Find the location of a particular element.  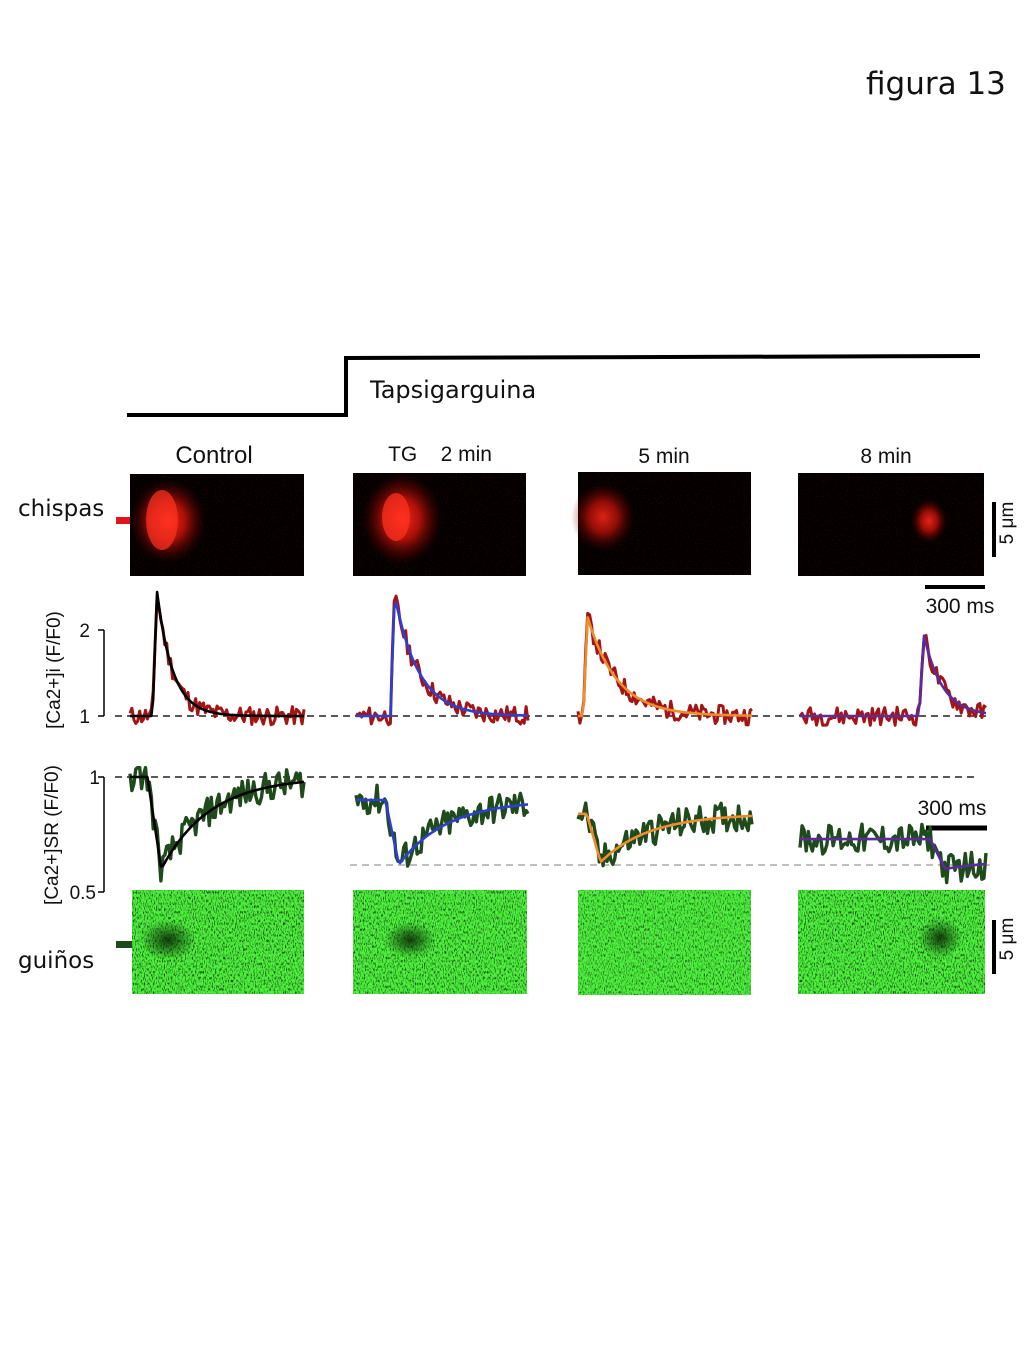

spark-image-8min is located at coordinates (891, 524).